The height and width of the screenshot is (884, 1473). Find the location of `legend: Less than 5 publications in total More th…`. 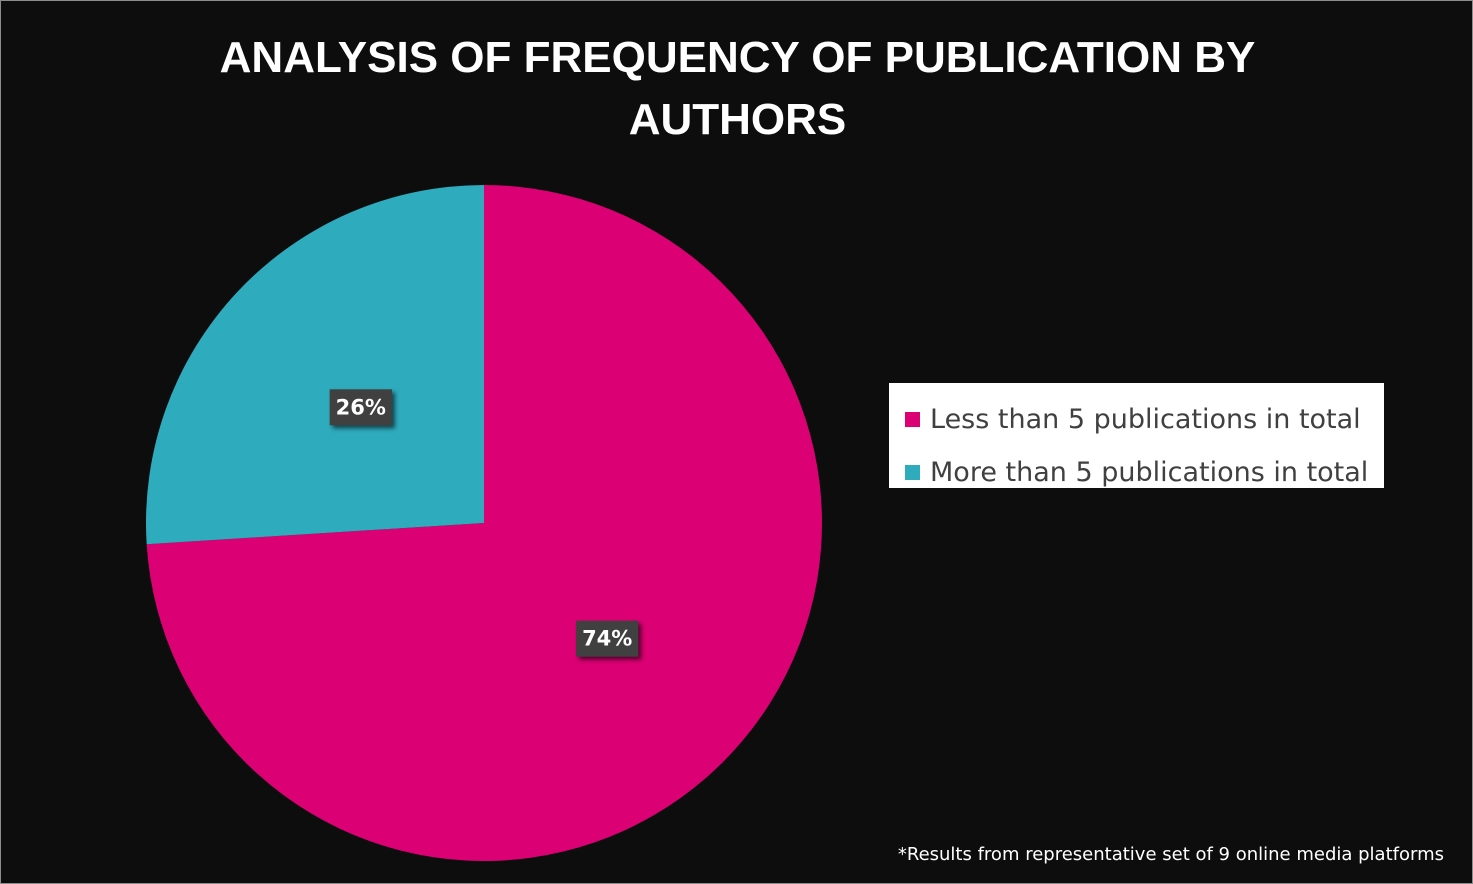

legend: Less than 5 publications in total More th… is located at coordinates (1136, 435).